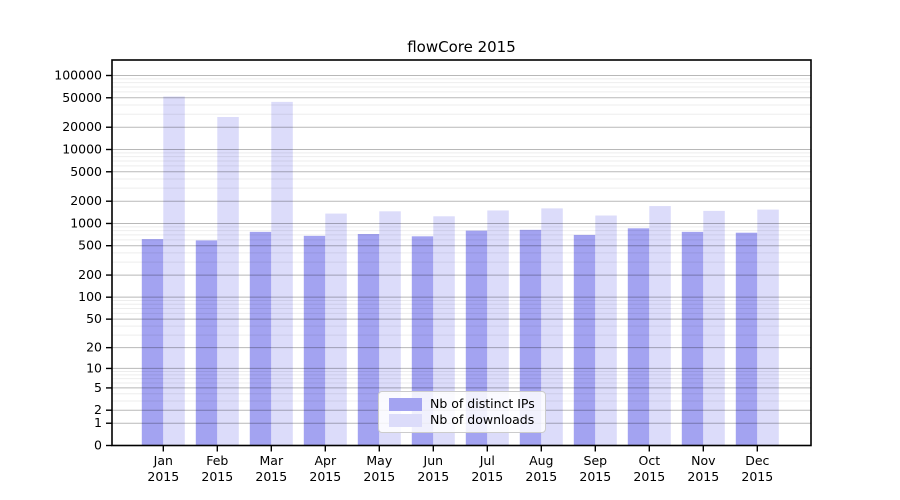  Describe the element at coordinates (584, 340) in the screenshot. I see `bar-distinct-ips-sep` at that location.